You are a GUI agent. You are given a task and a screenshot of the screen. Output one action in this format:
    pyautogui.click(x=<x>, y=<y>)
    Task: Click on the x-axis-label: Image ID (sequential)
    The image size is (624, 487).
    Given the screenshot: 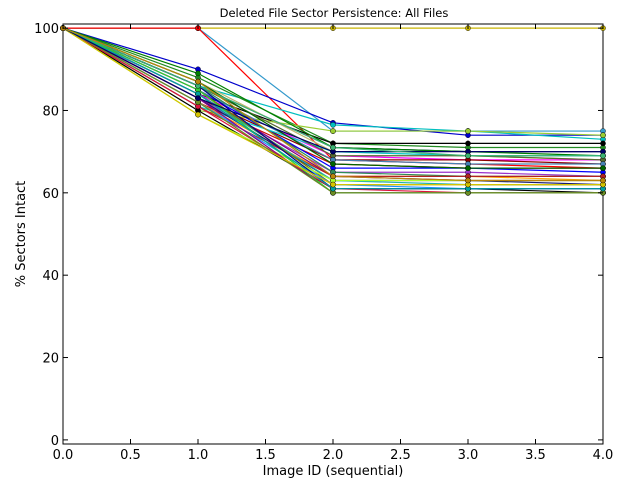 What is the action you would take?
    pyautogui.click(x=333, y=471)
    